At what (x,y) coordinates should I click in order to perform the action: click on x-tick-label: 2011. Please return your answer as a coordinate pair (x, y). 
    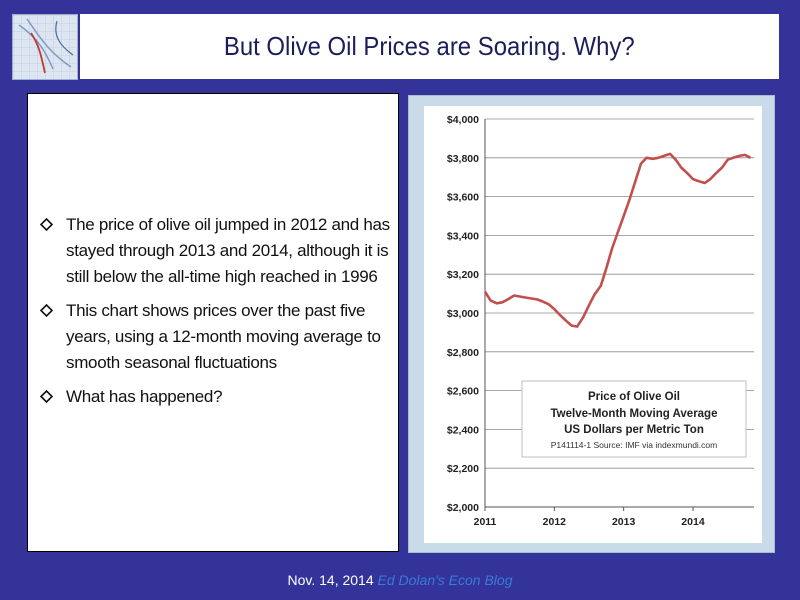
    Looking at the image, I should click on (485, 522).